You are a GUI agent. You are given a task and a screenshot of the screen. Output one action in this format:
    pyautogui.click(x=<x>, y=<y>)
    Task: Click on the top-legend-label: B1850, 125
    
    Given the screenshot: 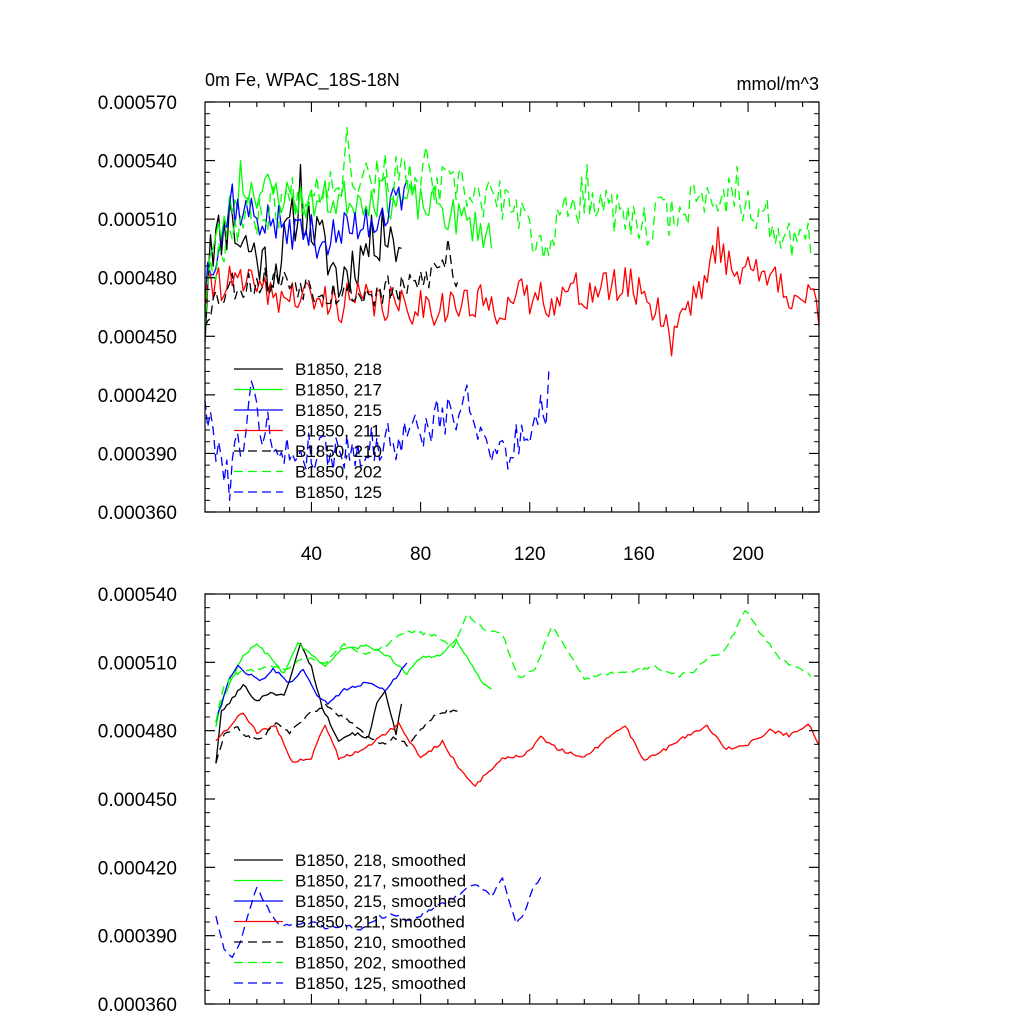 What is the action you would take?
    pyautogui.click(x=338, y=492)
    